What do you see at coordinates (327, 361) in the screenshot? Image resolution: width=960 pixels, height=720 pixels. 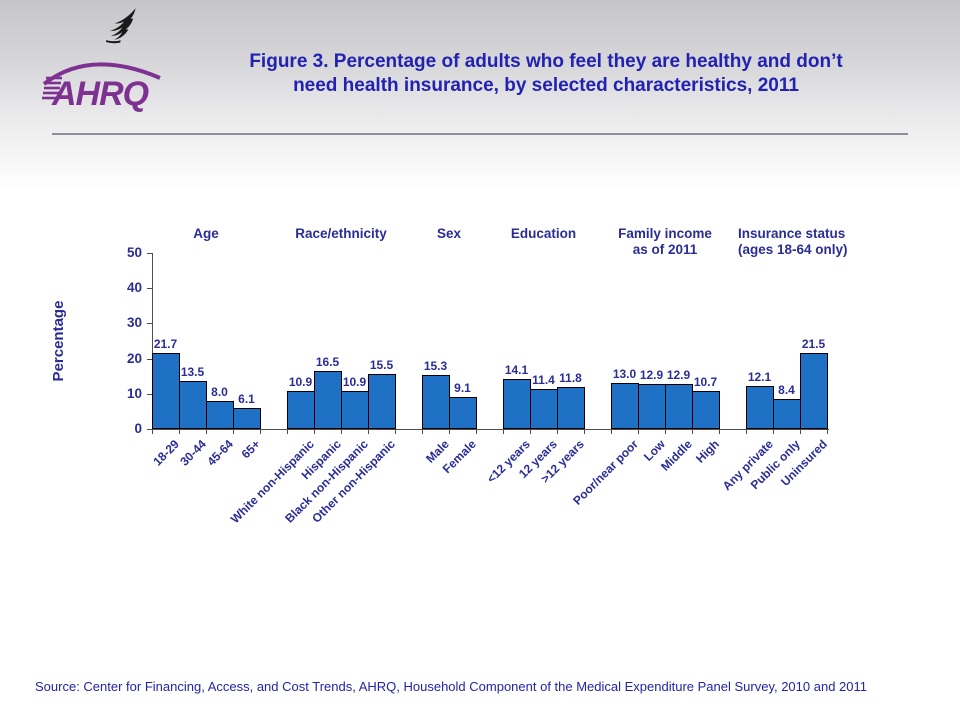 I see `bar-value-label: 16.5` at bounding box center [327, 361].